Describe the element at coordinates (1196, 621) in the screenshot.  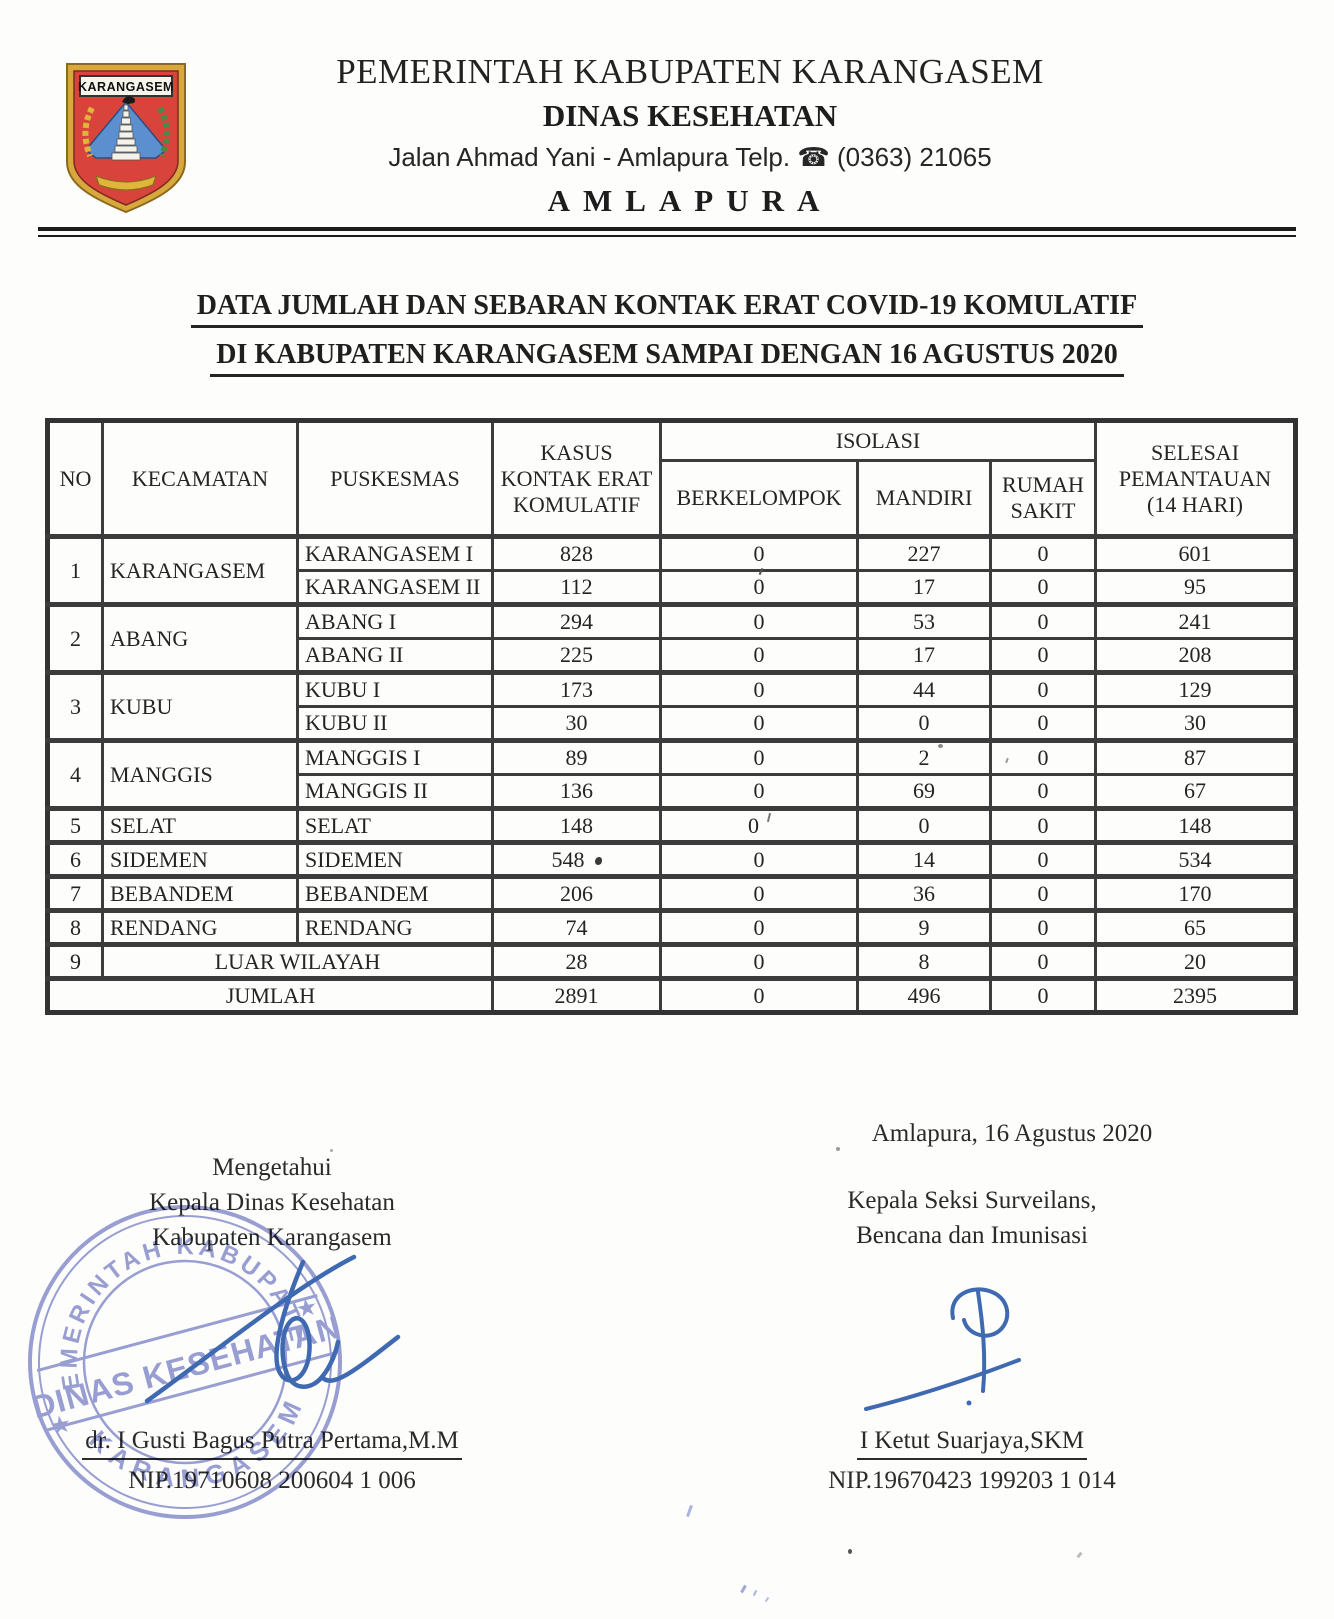
I see `cell-selesai: 241` at that location.